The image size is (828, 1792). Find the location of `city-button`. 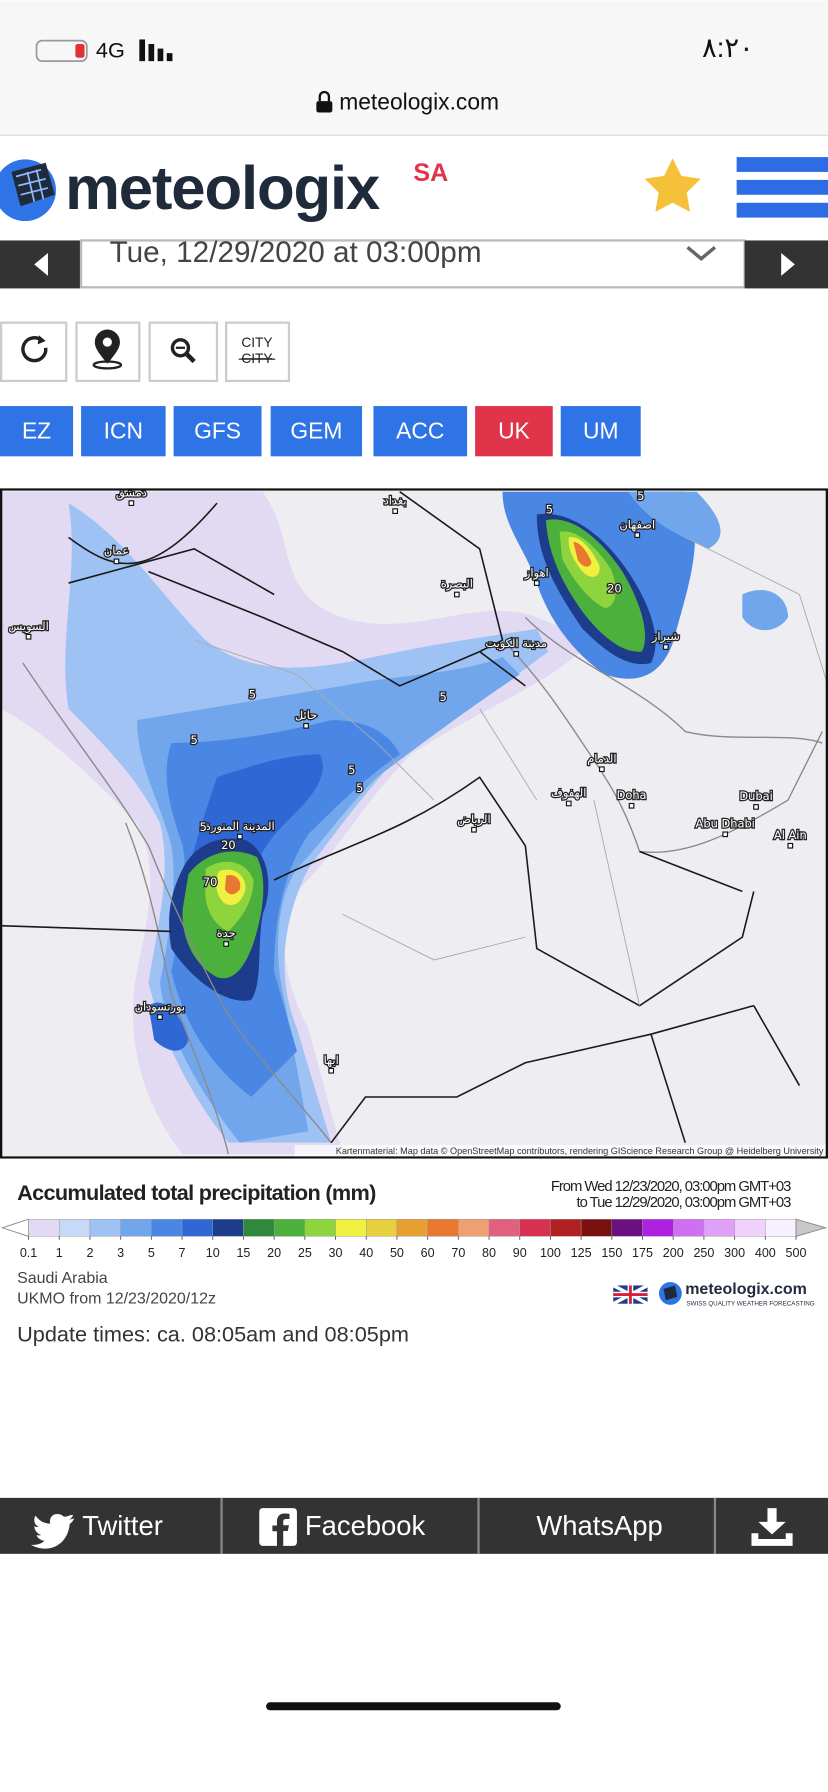

city-button is located at coordinates (257, 352).